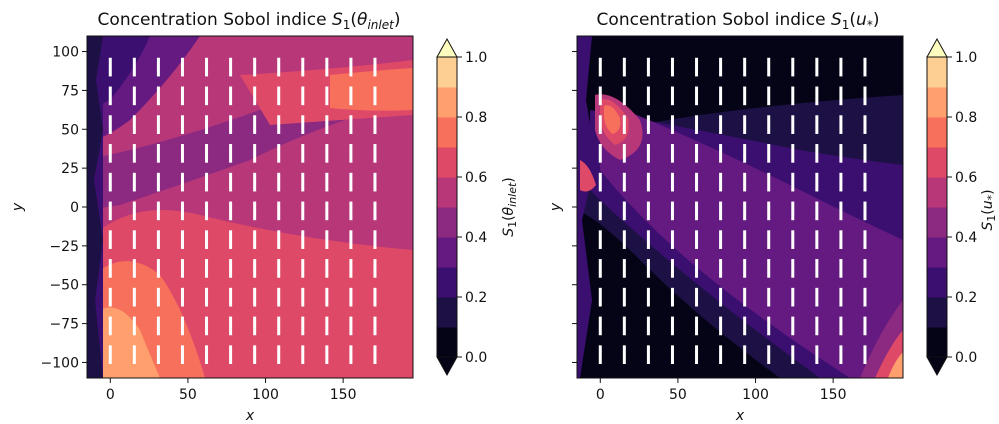 This screenshot has height=424, width=999. I want to click on field-band-lighter-top, so click(371, 89).